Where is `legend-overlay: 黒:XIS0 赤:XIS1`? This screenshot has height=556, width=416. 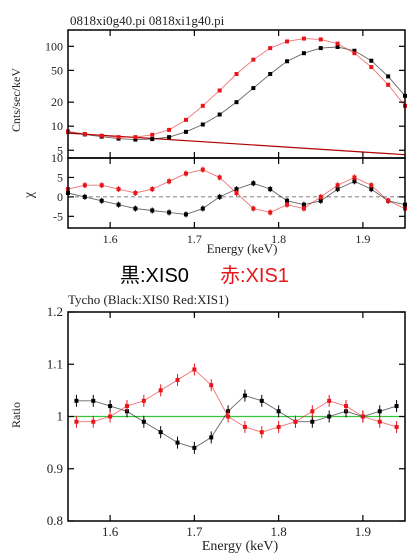 legend-overlay: 黒:XIS0 赤:XIS1 is located at coordinates (204, 275).